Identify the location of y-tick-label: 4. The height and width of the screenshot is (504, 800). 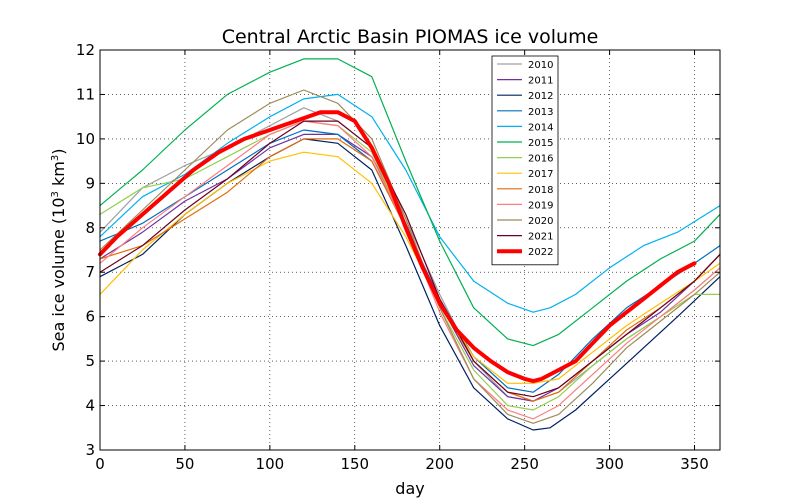
(90, 406).